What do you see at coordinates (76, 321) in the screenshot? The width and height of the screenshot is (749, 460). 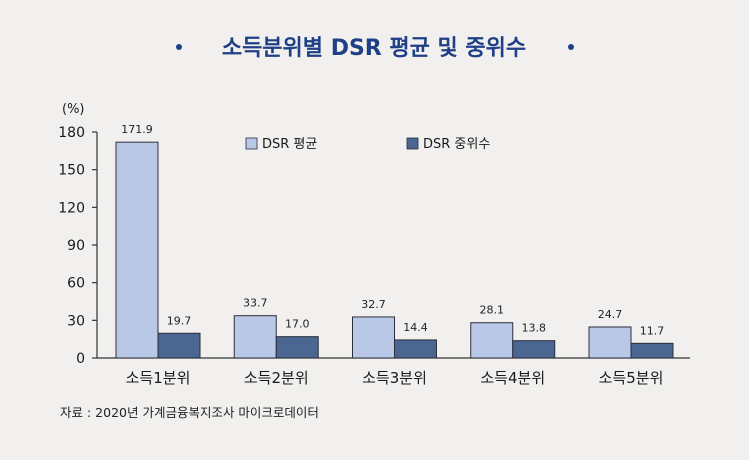 I see `y-tick-label: 30` at bounding box center [76, 321].